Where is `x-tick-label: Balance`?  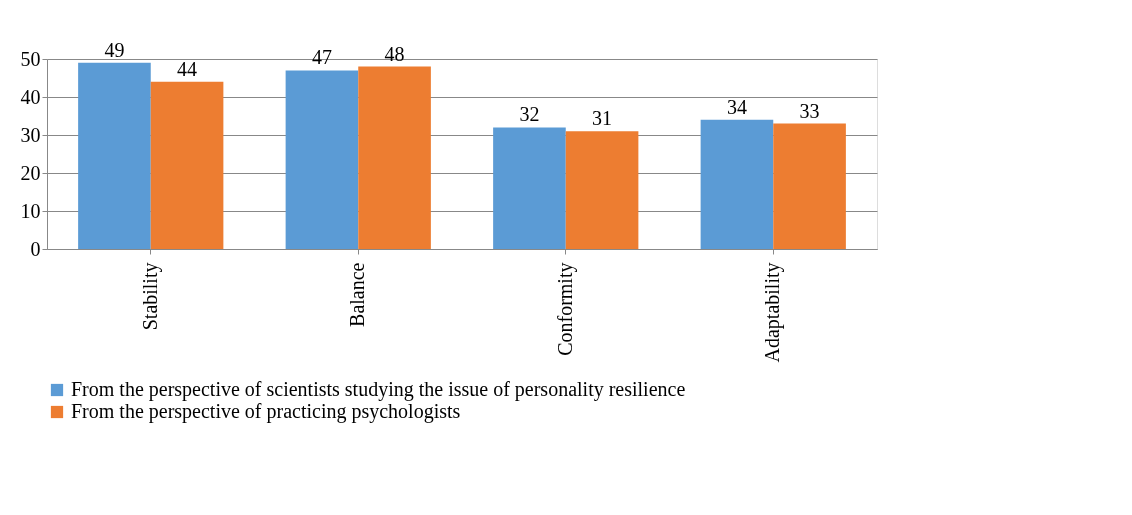 x-tick-label: Balance is located at coordinates (357, 294).